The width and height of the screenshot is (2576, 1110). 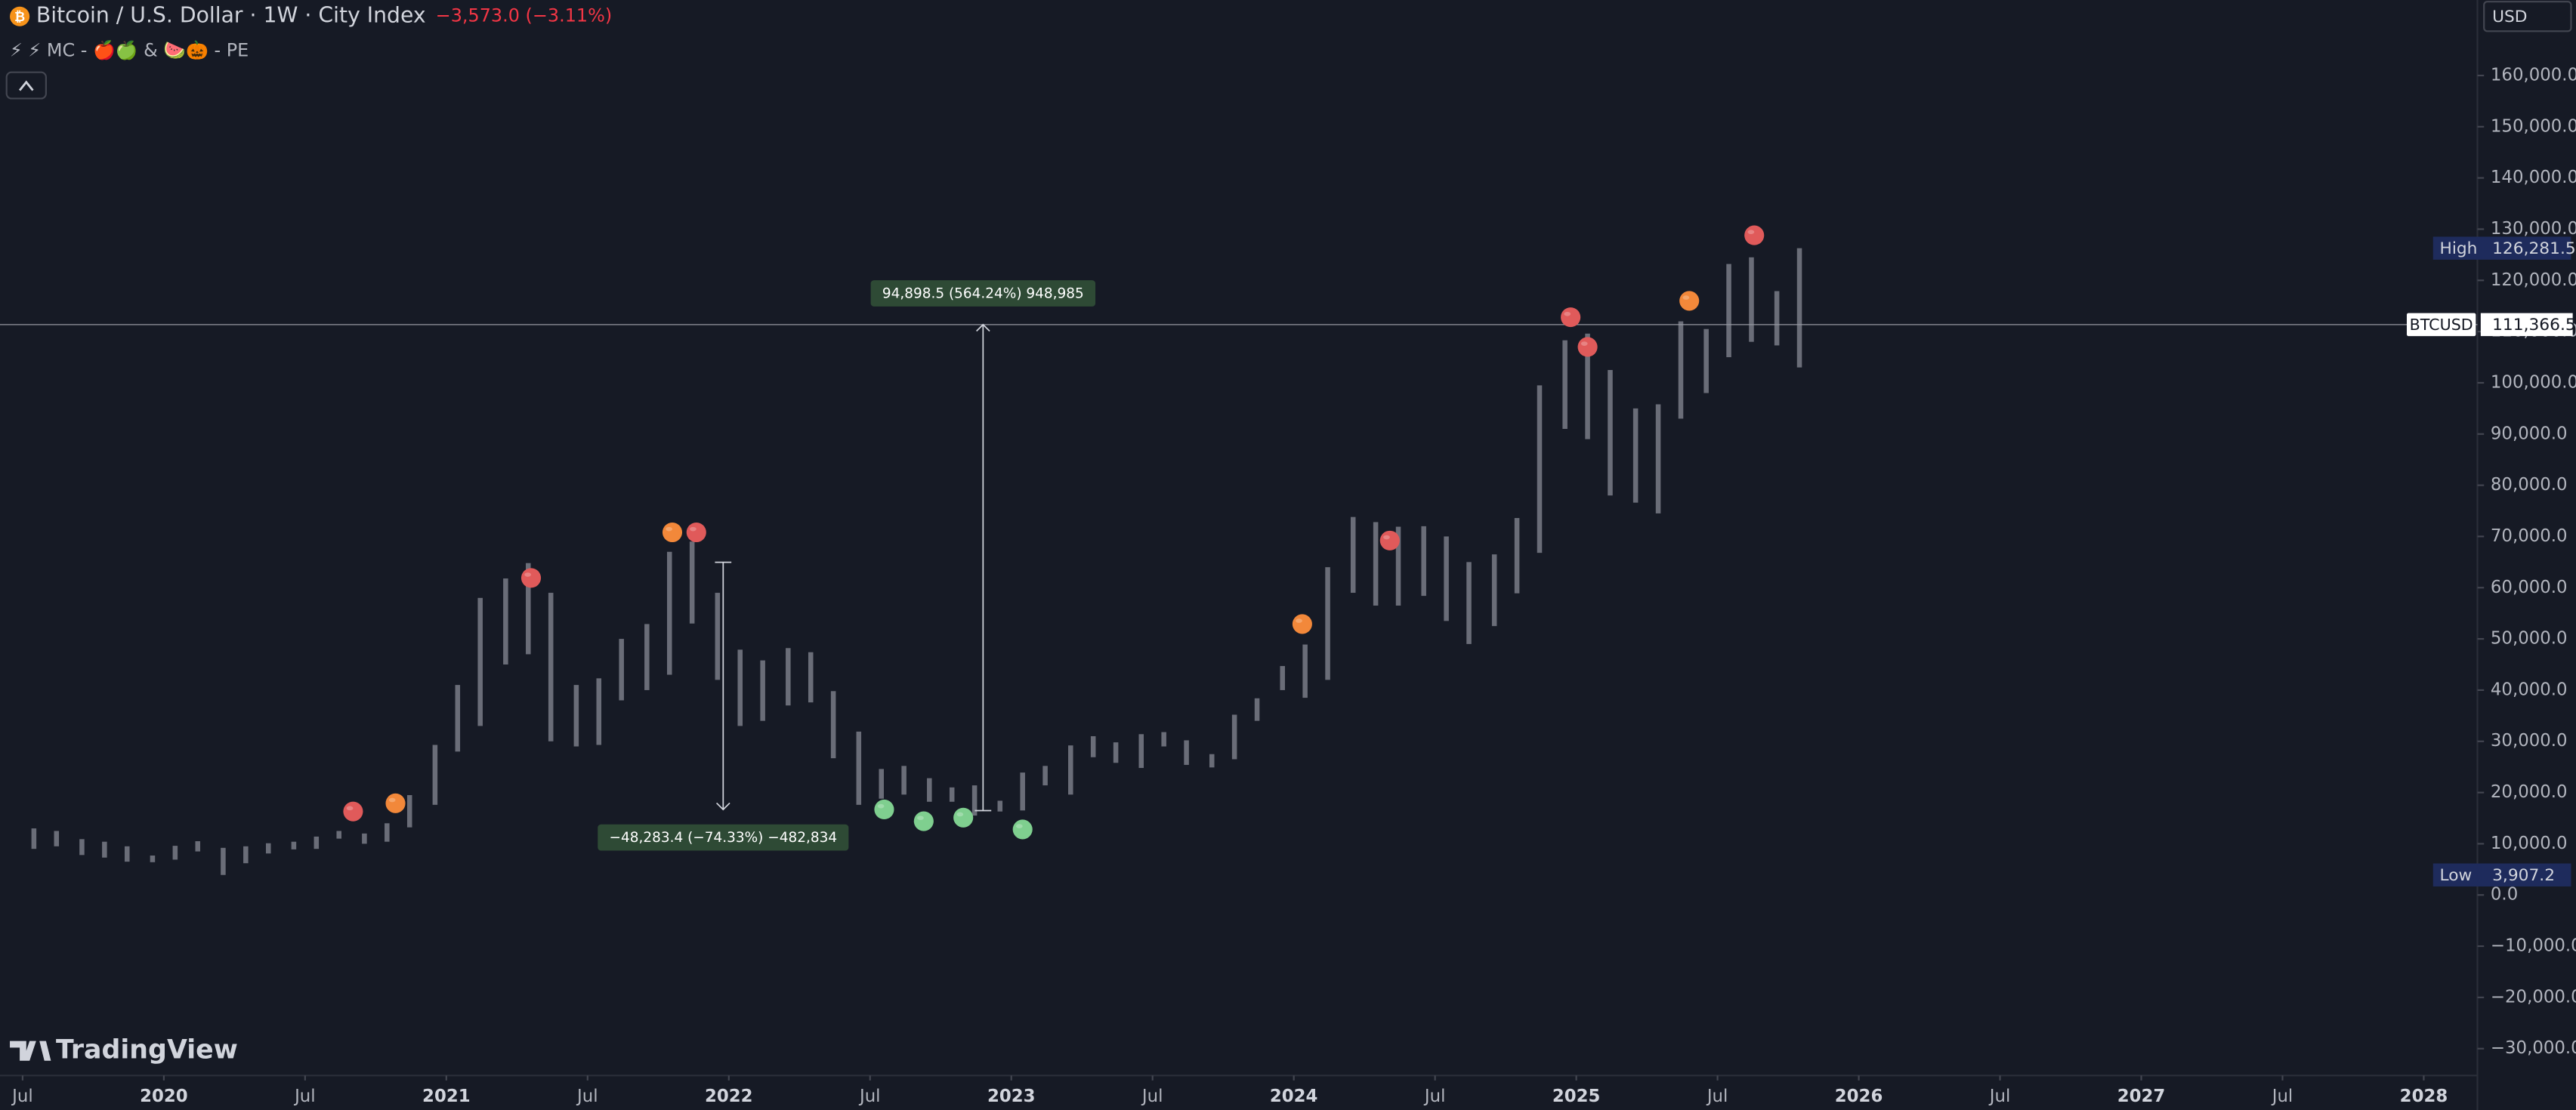 What do you see at coordinates (983, 293) in the screenshot?
I see `measure-label-box` at bounding box center [983, 293].